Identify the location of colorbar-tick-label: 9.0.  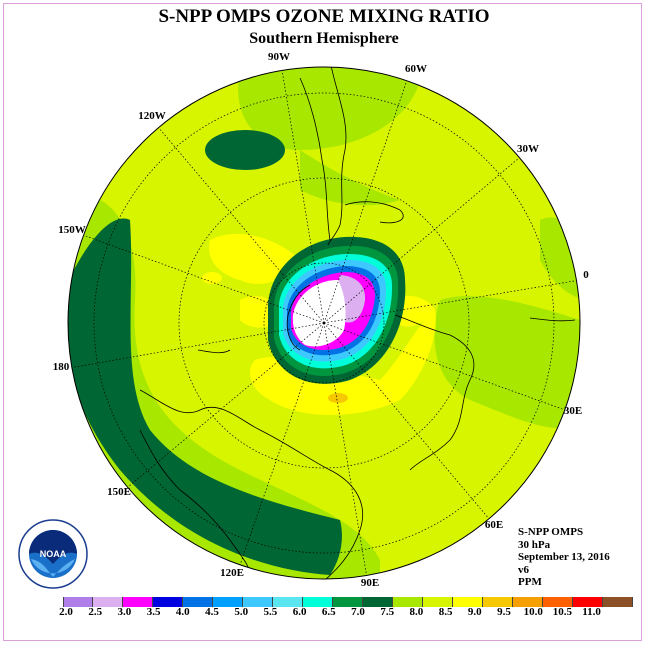
(474, 612).